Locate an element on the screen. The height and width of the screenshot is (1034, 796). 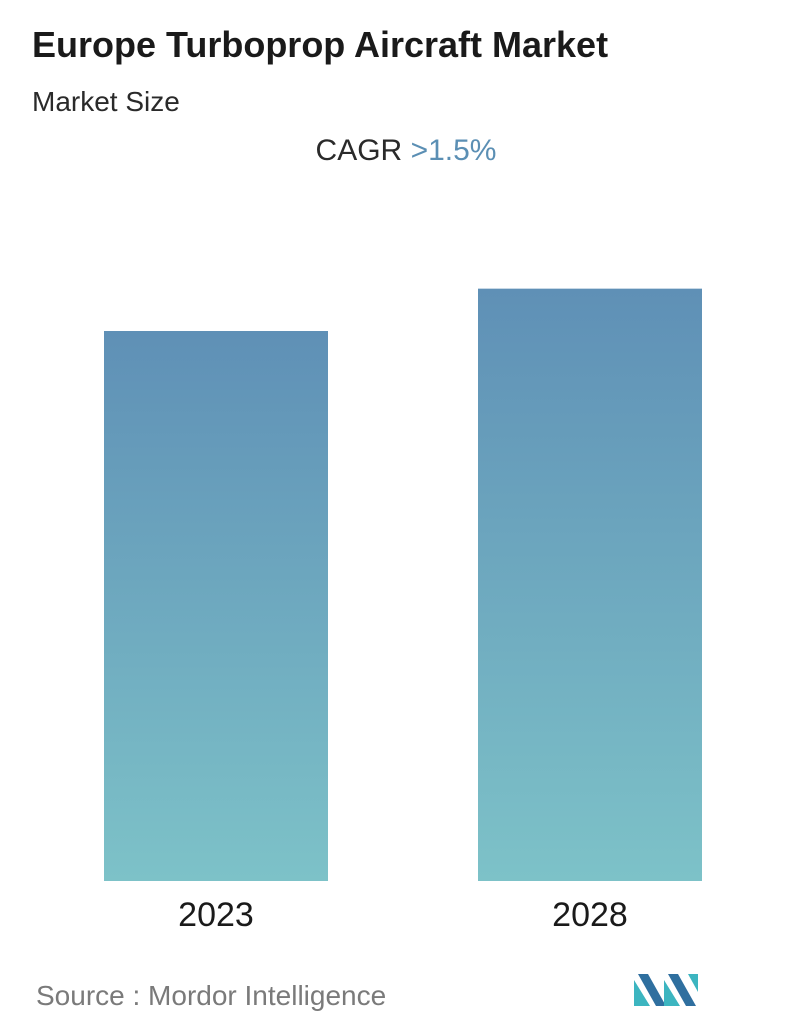
cagr-label: CAGR is located at coordinates (359, 150).